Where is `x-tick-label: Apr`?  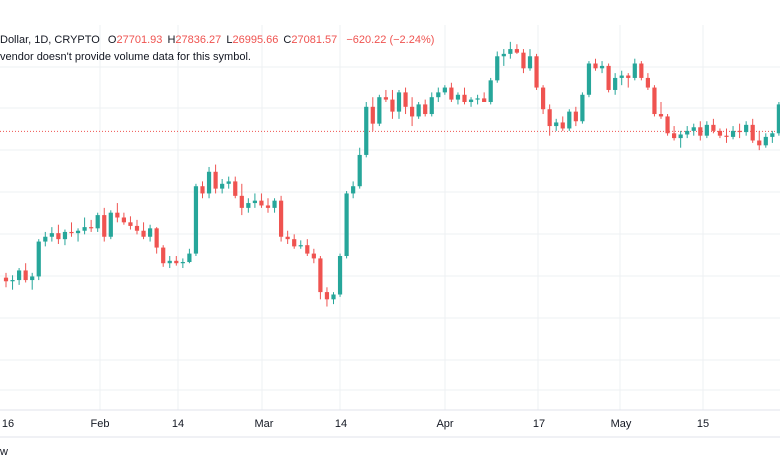
x-tick-label: Apr is located at coordinates (444, 424).